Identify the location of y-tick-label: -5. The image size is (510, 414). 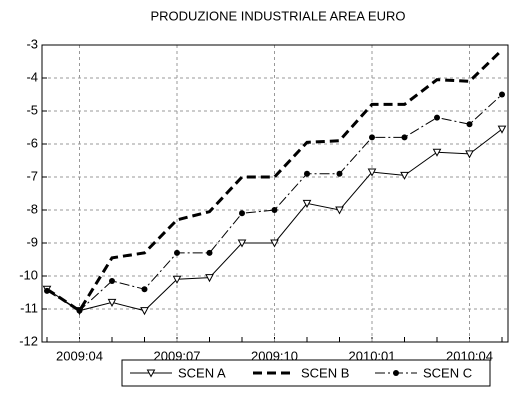
(32, 109).